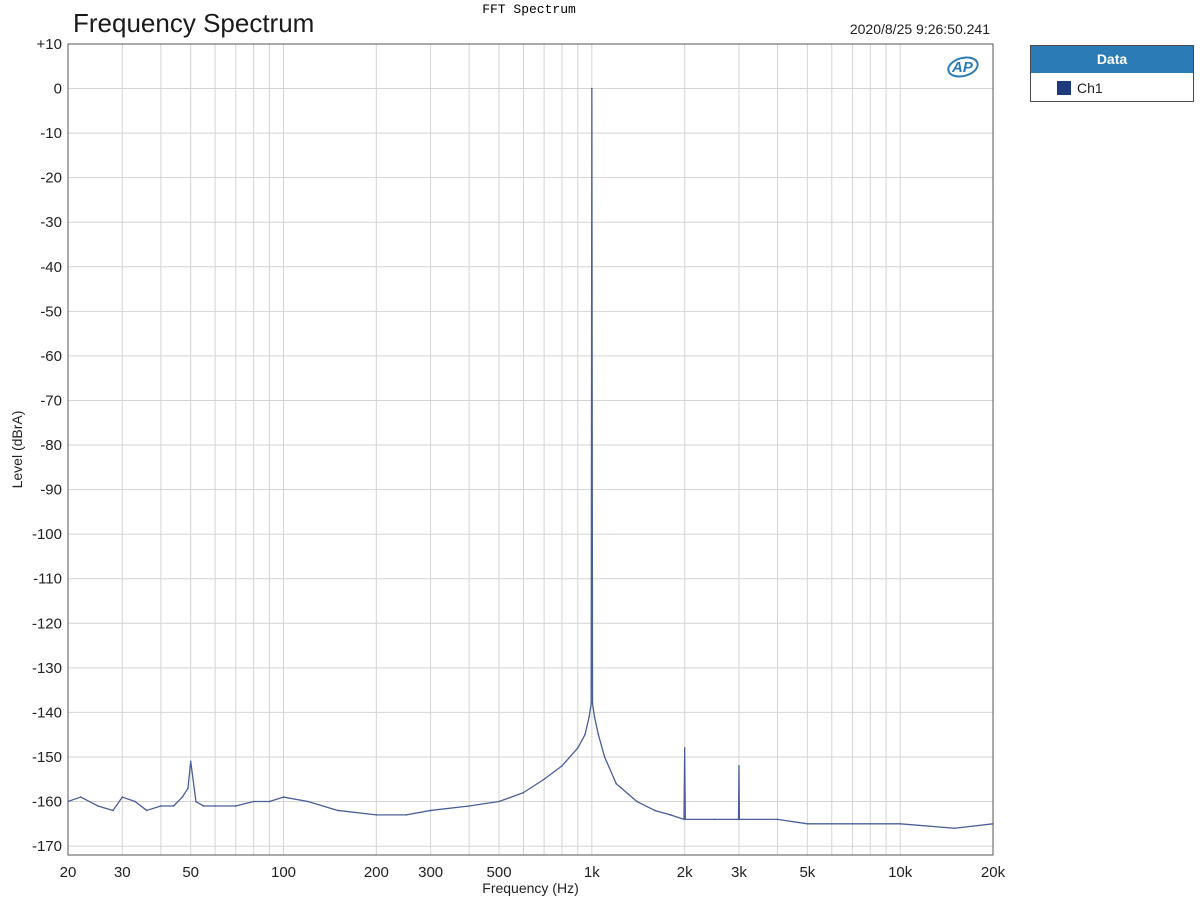 This screenshot has width=1200, height=900. Describe the element at coordinates (993, 872) in the screenshot. I see `x-tick-label: 20k` at that location.